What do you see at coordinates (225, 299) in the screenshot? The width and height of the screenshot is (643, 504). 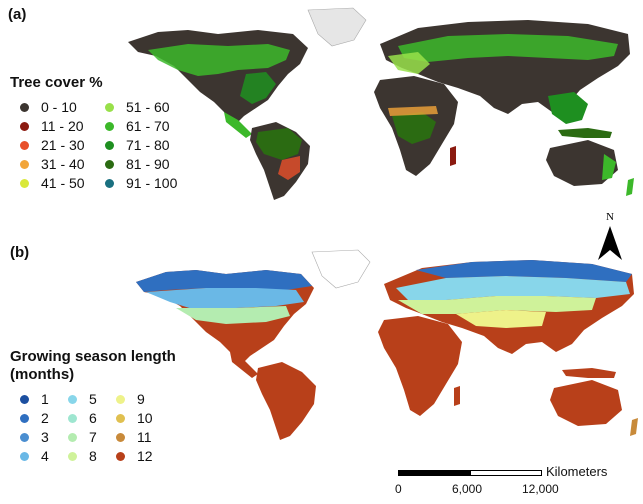 I see `north-america-boreal-zone` at bounding box center [225, 299].